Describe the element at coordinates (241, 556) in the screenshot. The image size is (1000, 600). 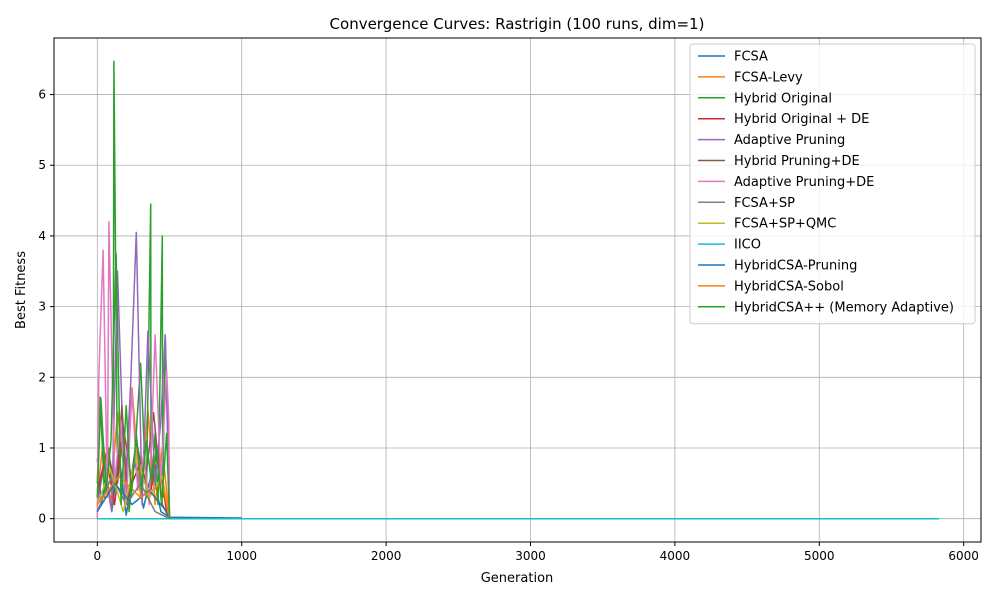
I see `x-tick-label: 1000` at that location.